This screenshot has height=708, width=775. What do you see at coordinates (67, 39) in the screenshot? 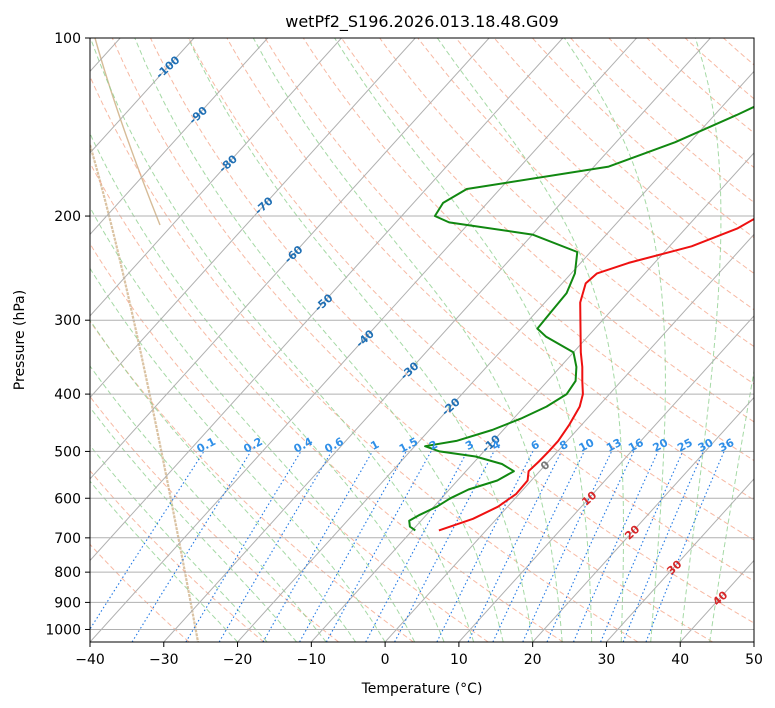
I see `y-tick-label: 100` at bounding box center [67, 39].